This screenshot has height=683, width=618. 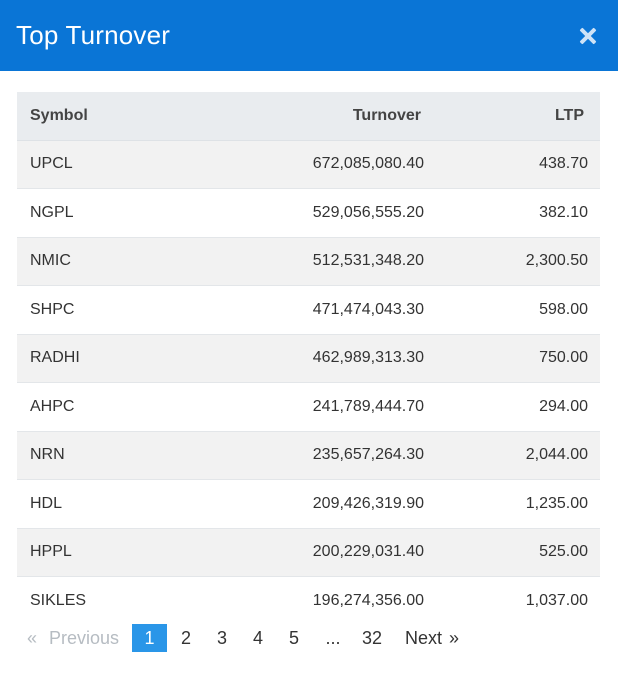 What do you see at coordinates (512, 310) in the screenshot?
I see `cell-ltp: 598.00` at bounding box center [512, 310].